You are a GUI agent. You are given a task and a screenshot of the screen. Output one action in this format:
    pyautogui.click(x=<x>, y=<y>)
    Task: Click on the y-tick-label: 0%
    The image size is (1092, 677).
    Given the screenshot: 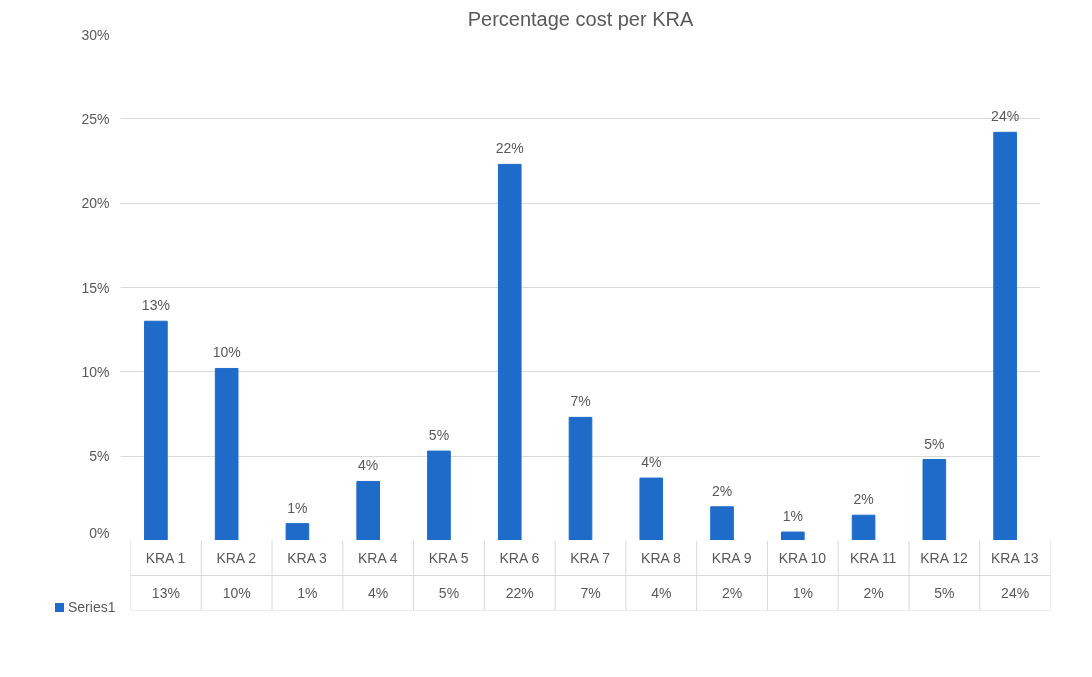 What is the action you would take?
    pyautogui.click(x=99, y=532)
    